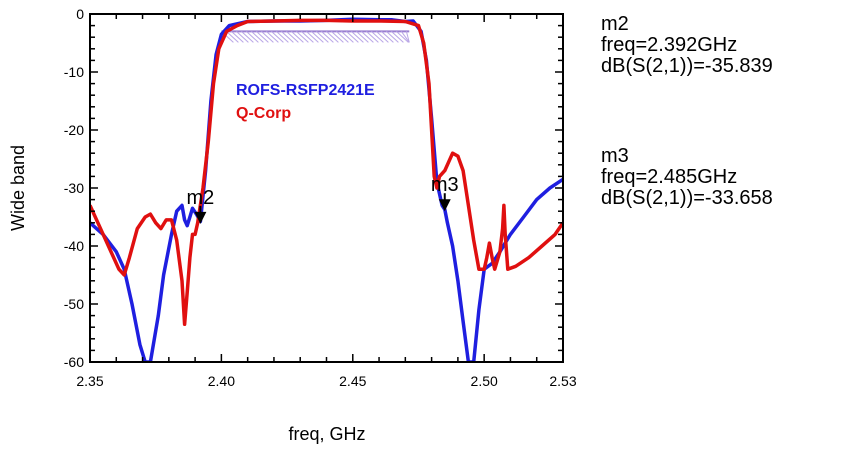  I want to click on x-tick-label: 2.53, so click(562, 381).